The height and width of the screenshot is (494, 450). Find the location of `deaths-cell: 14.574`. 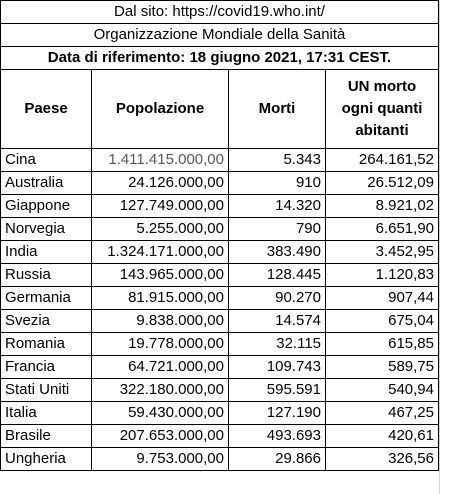

deaths-cell: 14.574 is located at coordinates (277, 321).